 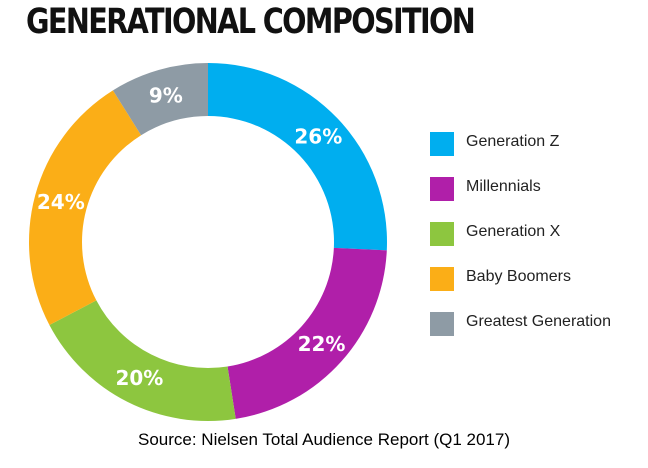 What do you see at coordinates (538, 321) in the screenshot?
I see `legend-label: Greatest Generation` at bounding box center [538, 321].